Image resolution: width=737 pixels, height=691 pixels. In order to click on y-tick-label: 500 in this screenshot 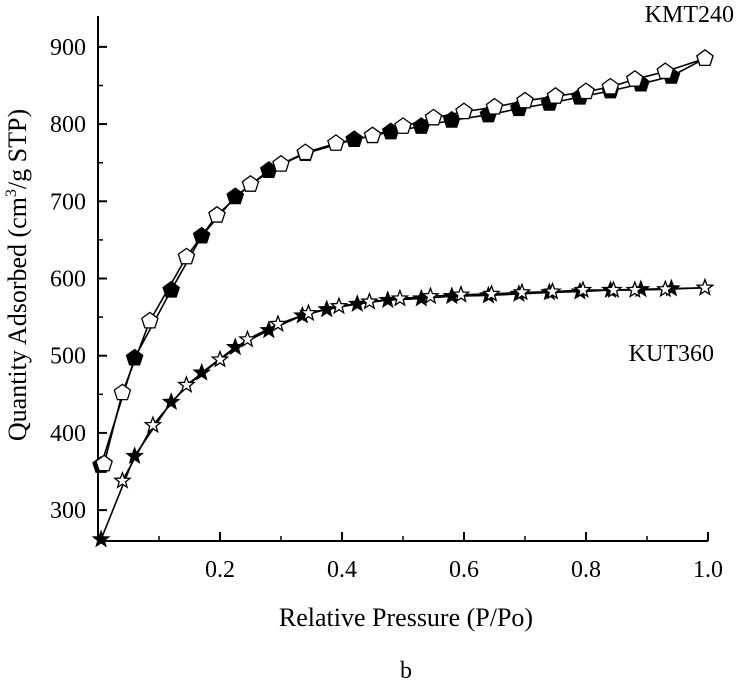, I will do `click(68, 357)`.